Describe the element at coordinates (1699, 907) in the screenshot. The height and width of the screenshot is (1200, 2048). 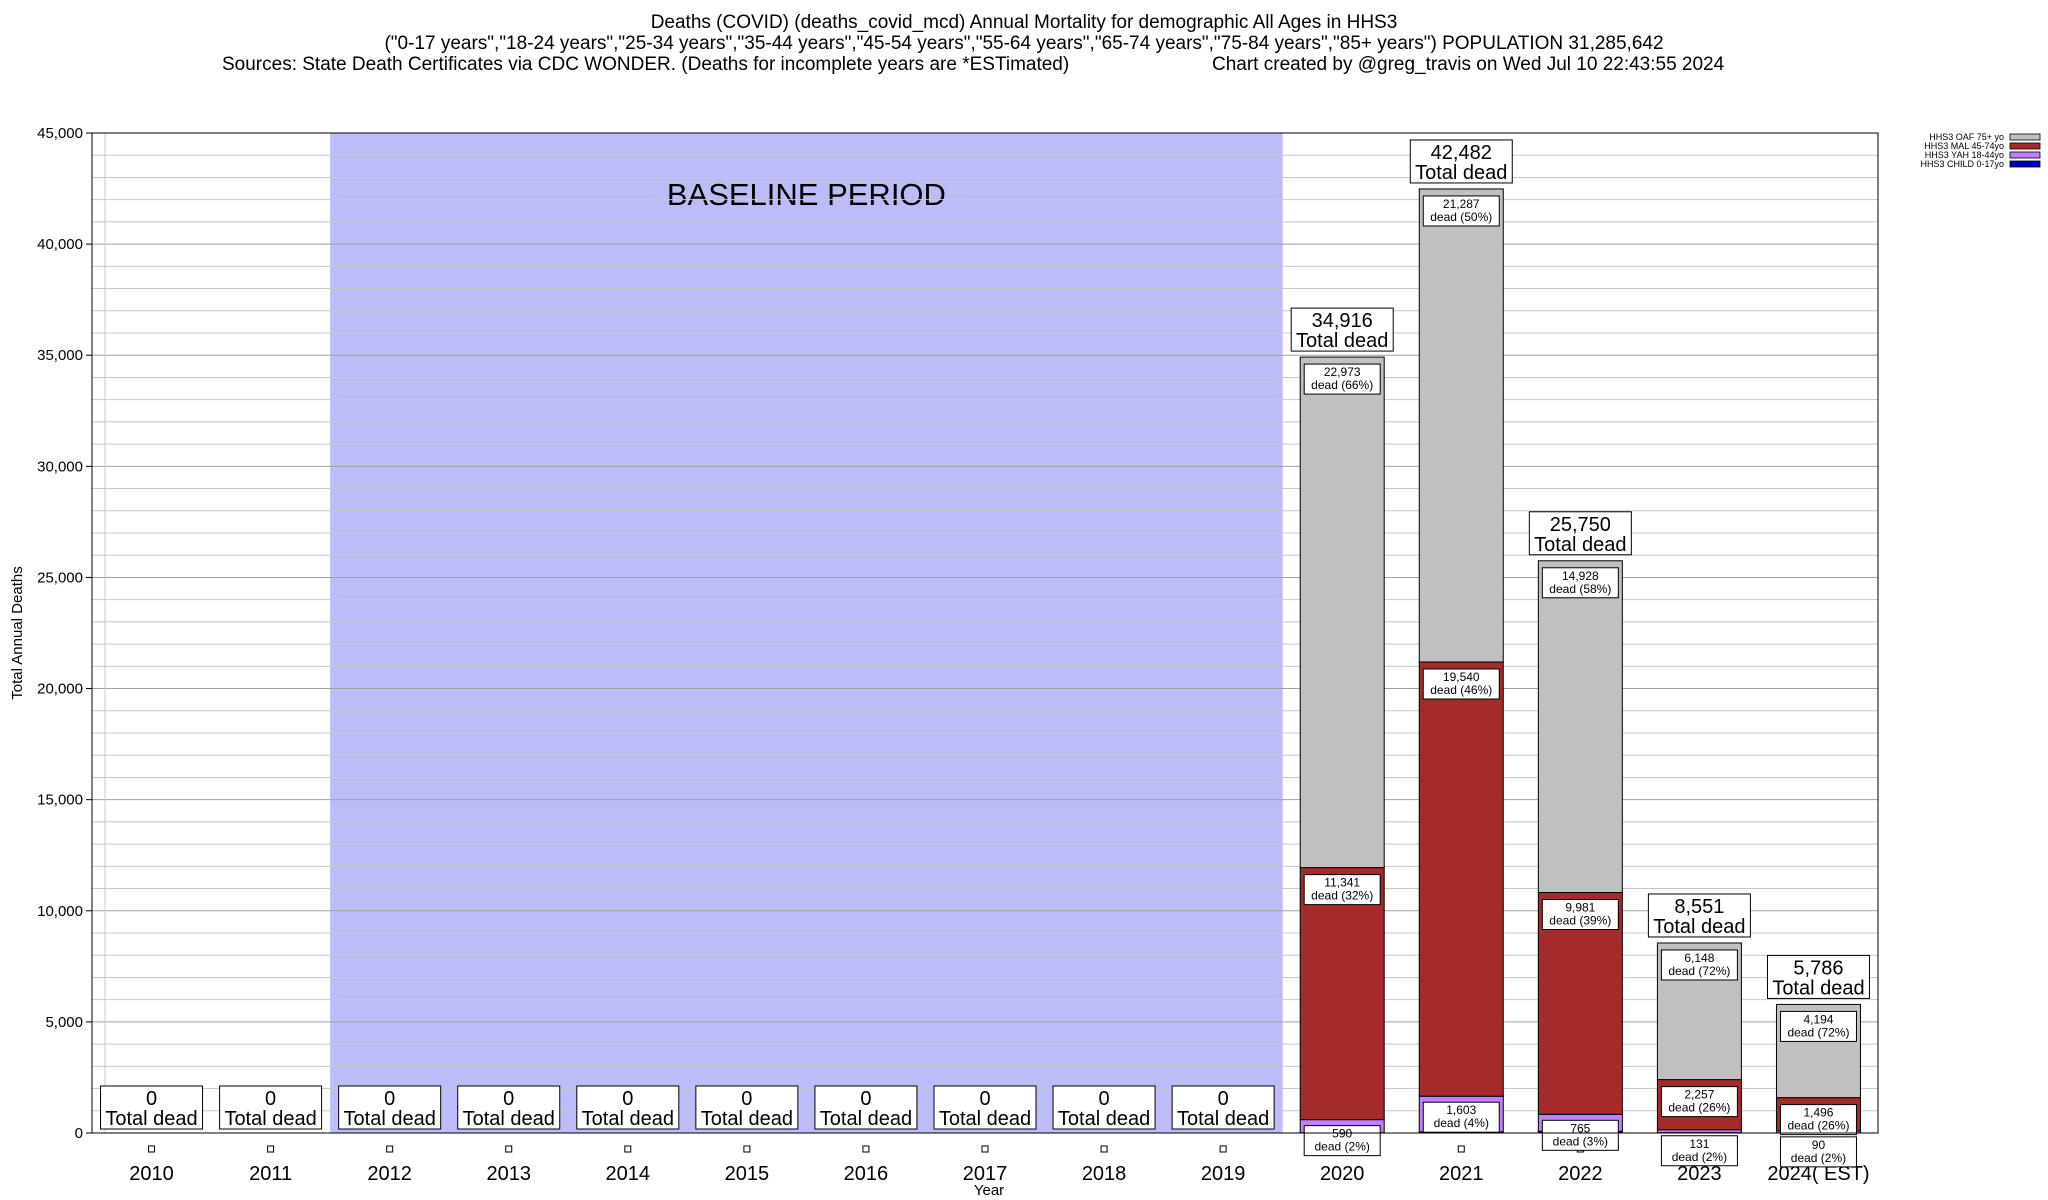
I see `total-value-label: 8,551` at that location.